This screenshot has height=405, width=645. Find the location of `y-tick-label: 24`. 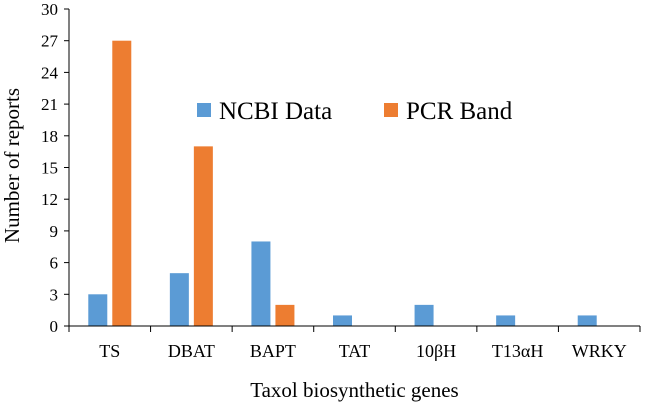

y-tick-label: 24 is located at coordinates (50, 72).